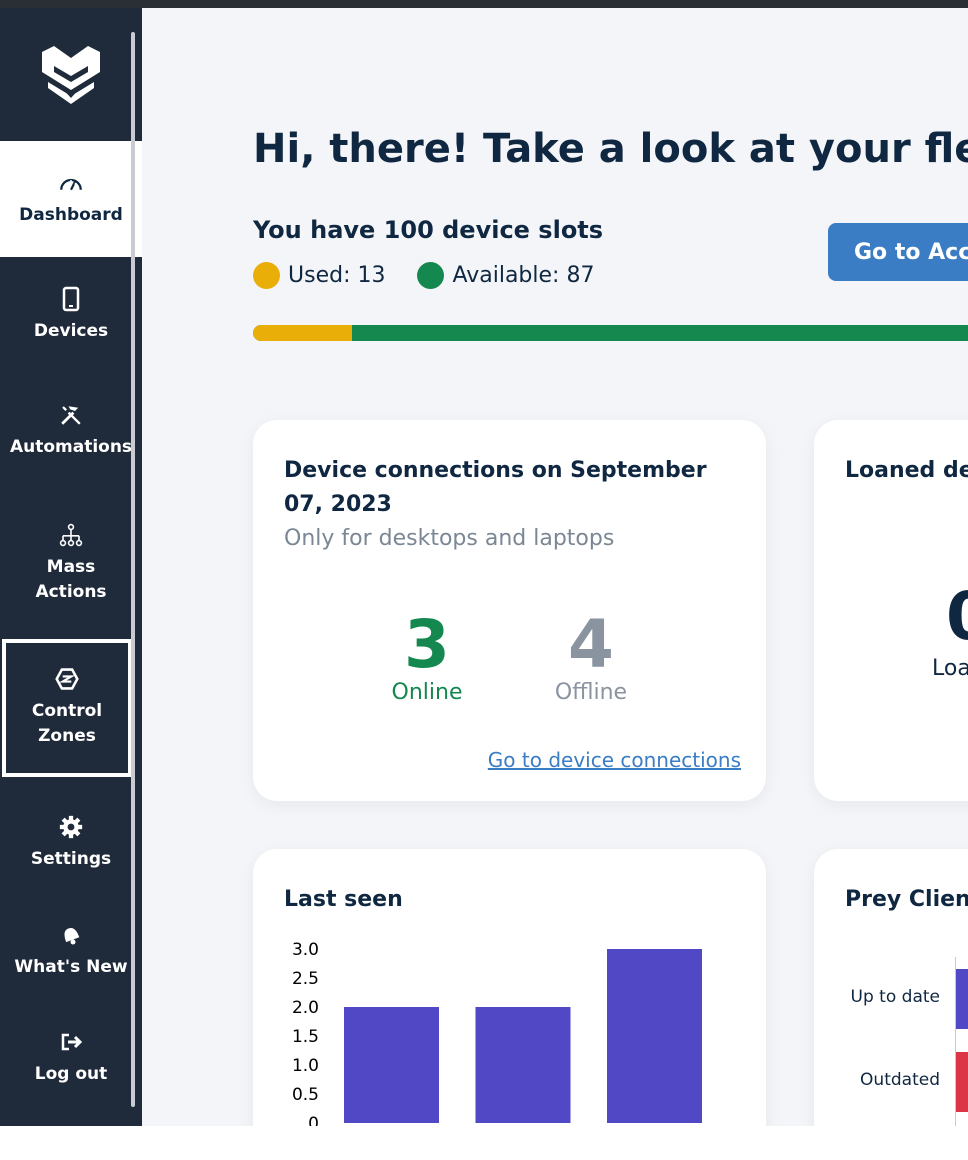 This screenshot has height=1160, width=968. What do you see at coordinates (895, 997) in the screenshot?
I see `prey-row-label: Up to date` at bounding box center [895, 997].